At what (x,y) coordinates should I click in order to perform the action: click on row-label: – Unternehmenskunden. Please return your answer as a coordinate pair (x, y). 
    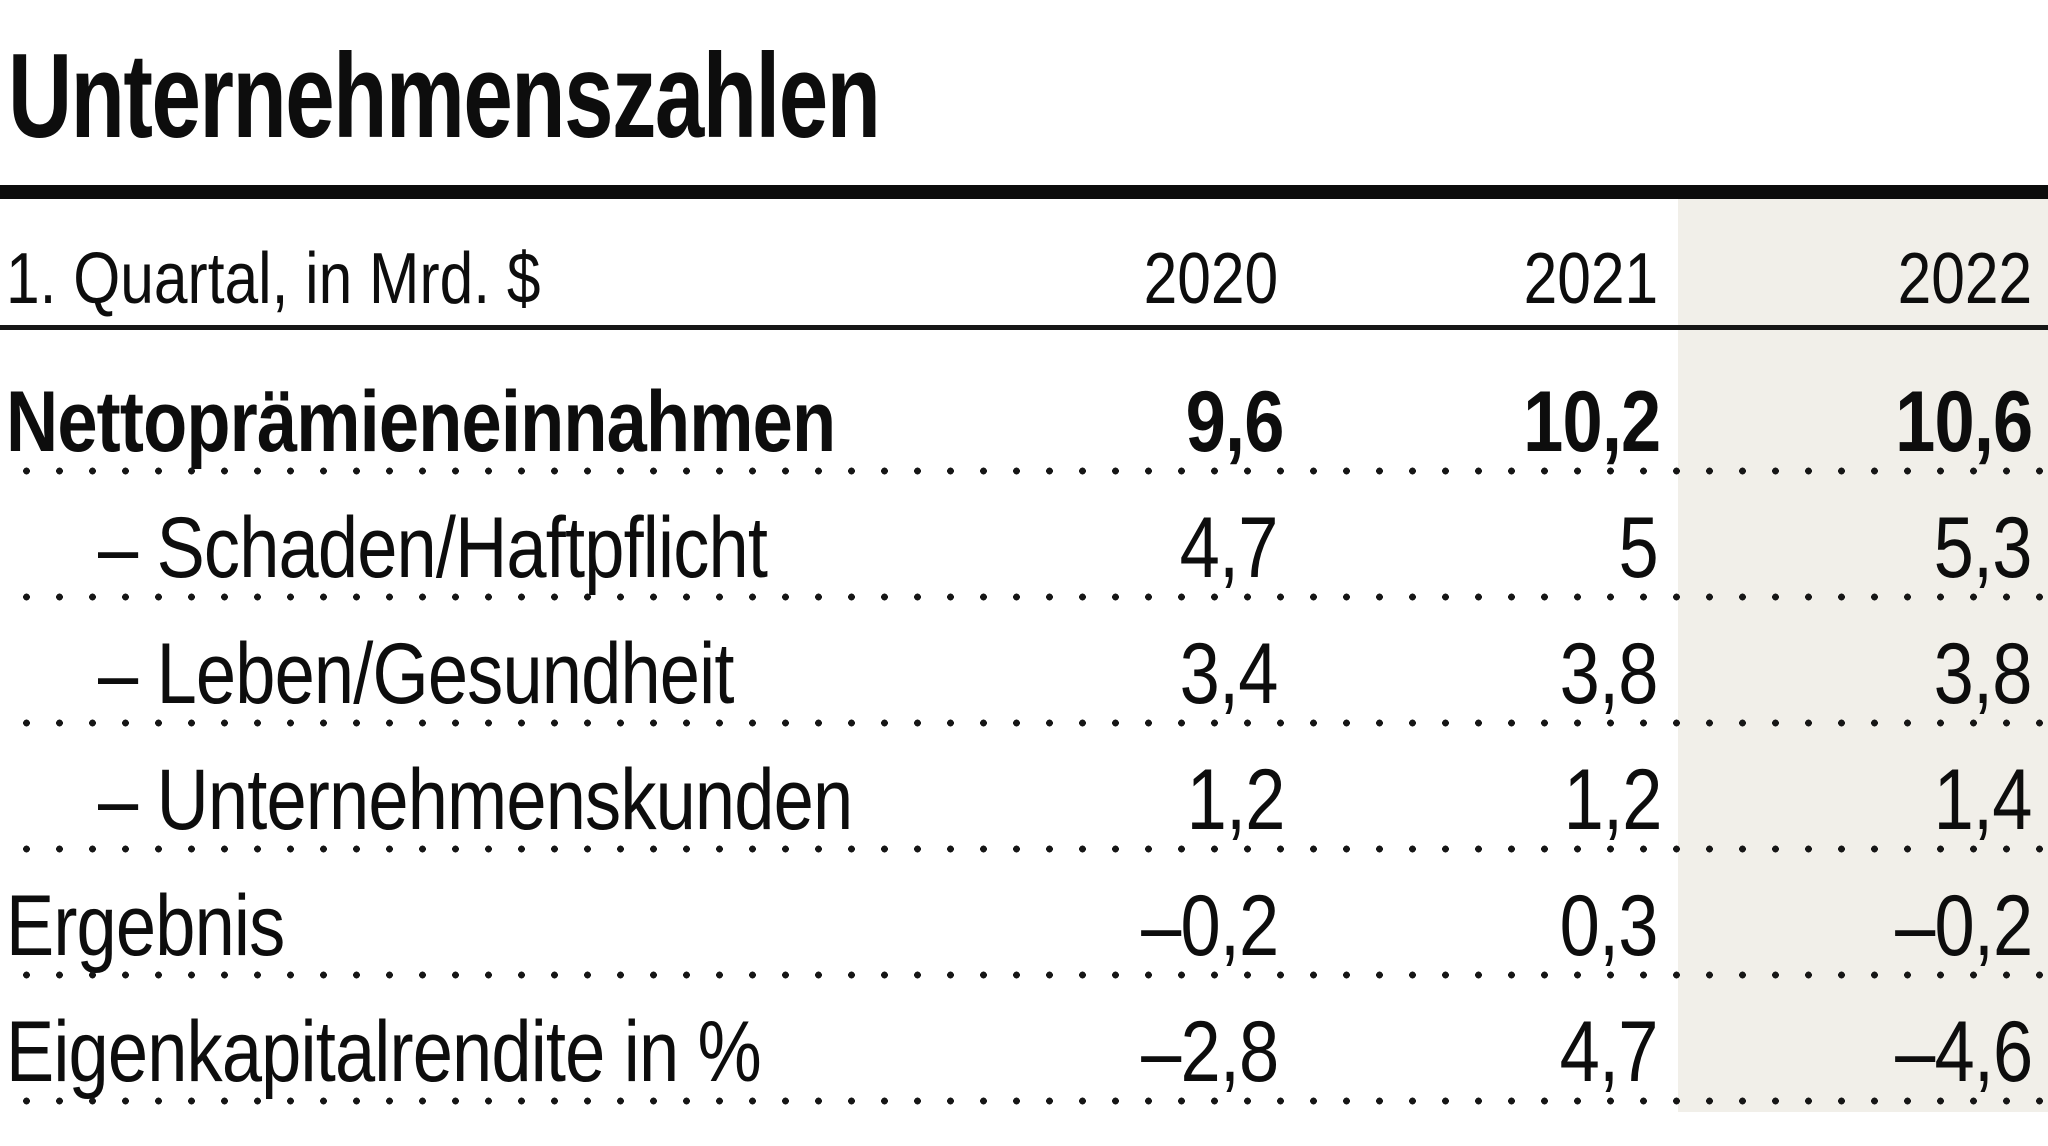
    Looking at the image, I should click on (475, 800).